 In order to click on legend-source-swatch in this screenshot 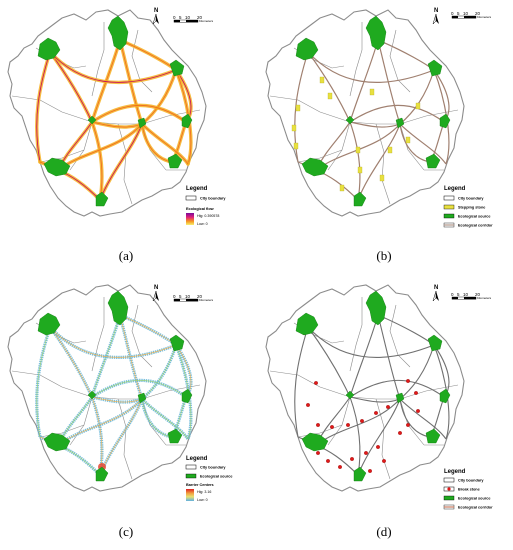, I will do `click(449, 216)`.